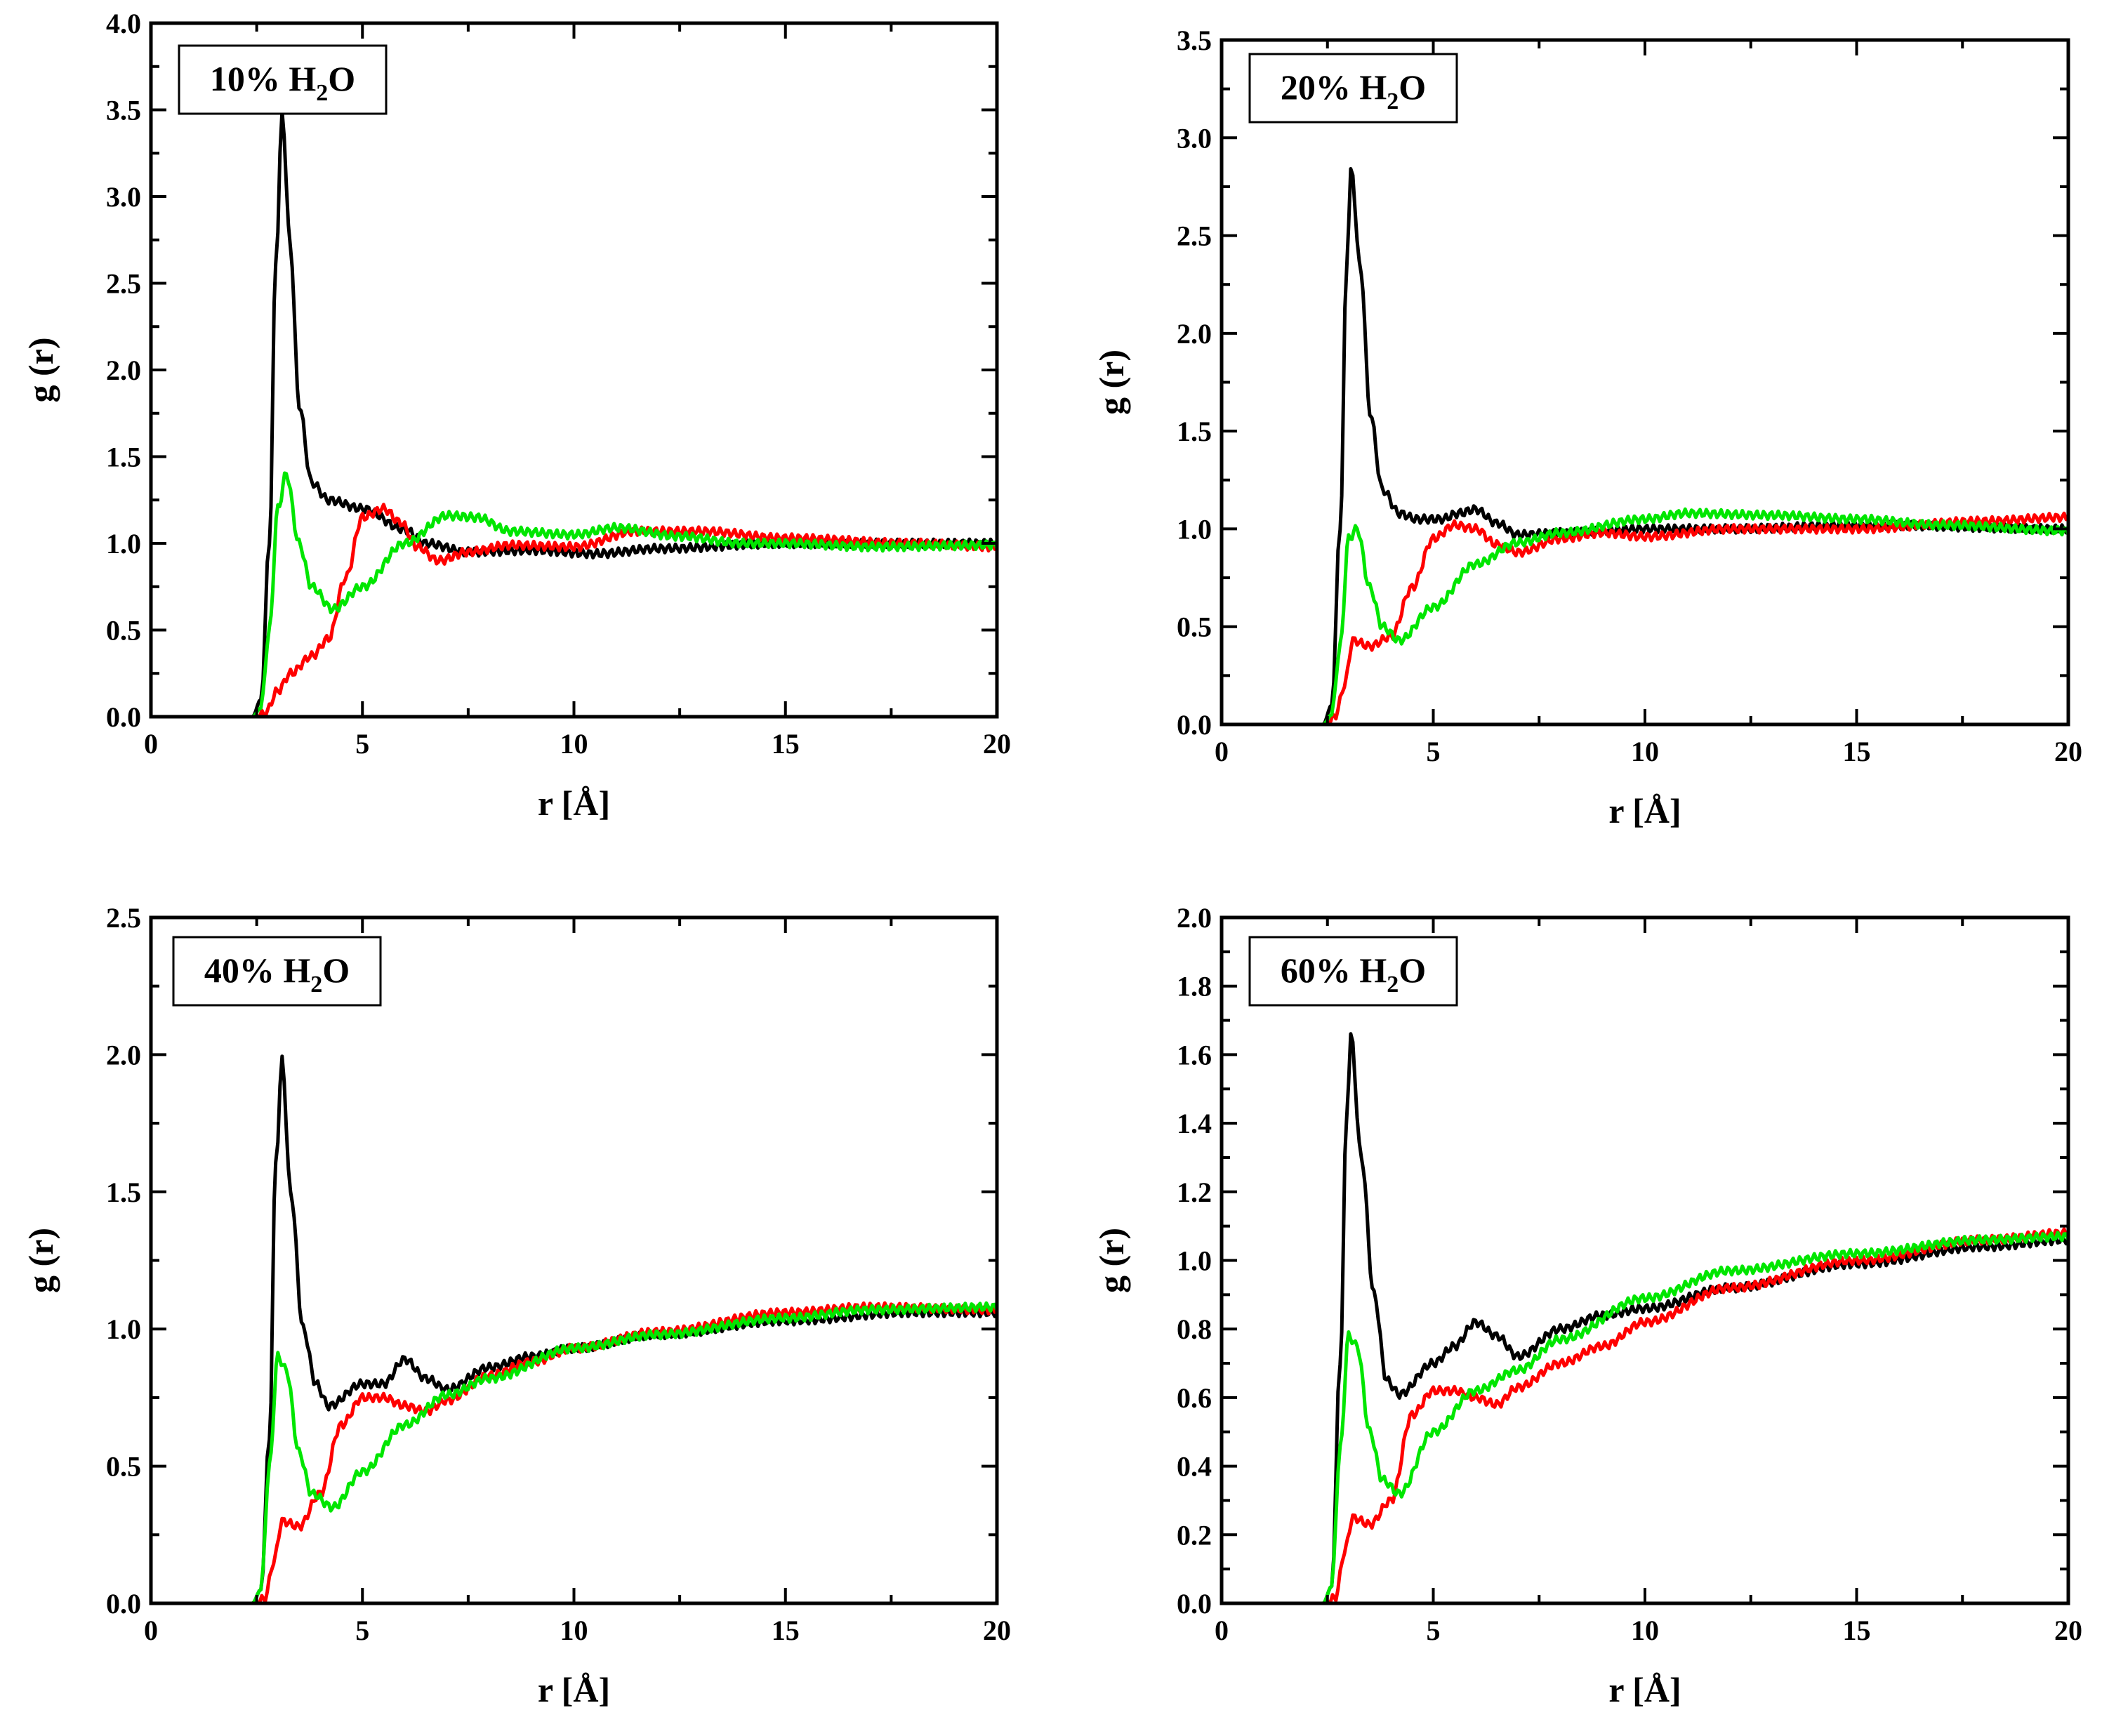 This screenshot has height=1736, width=2102. I want to click on panel-label: 10% H2O, so click(282, 82).